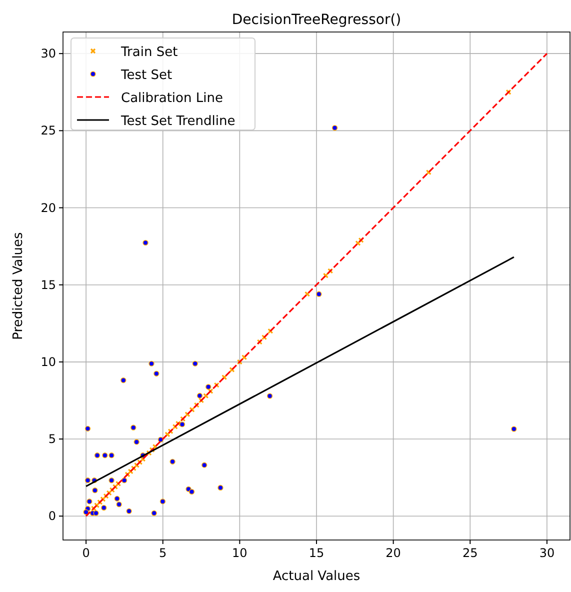 This screenshot has width=571, height=592. I want to click on y-tick-label: 30, so click(48, 53).